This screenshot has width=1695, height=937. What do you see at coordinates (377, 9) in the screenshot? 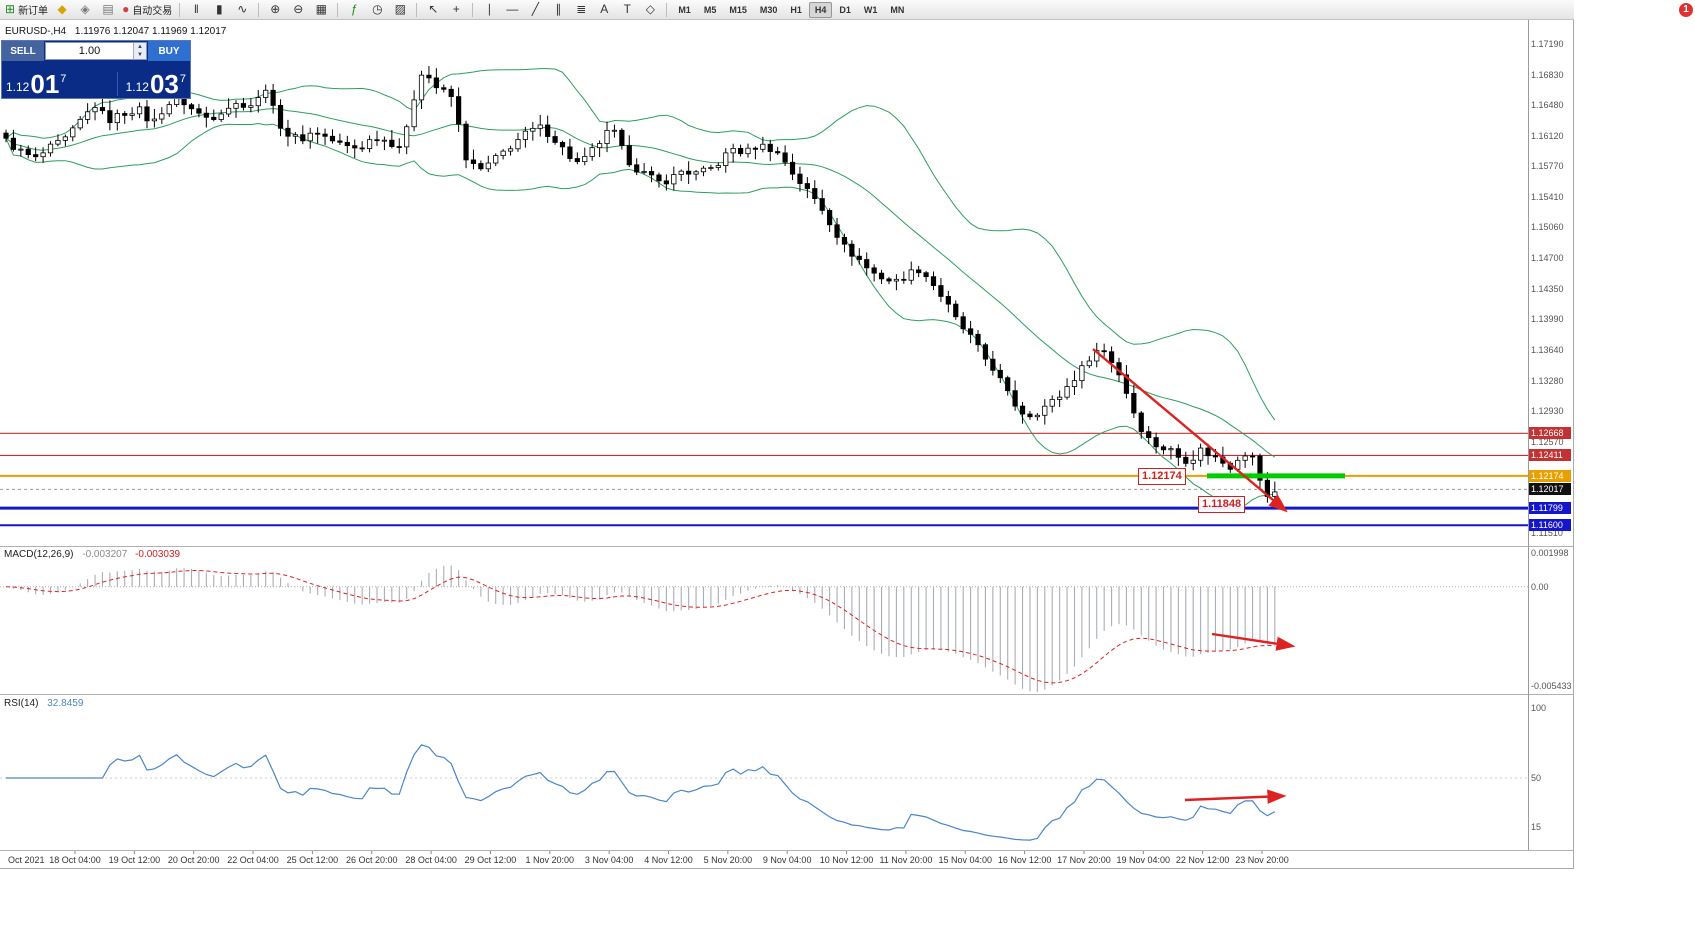
I see `toolbar-button-periods: ◷` at bounding box center [377, 9].